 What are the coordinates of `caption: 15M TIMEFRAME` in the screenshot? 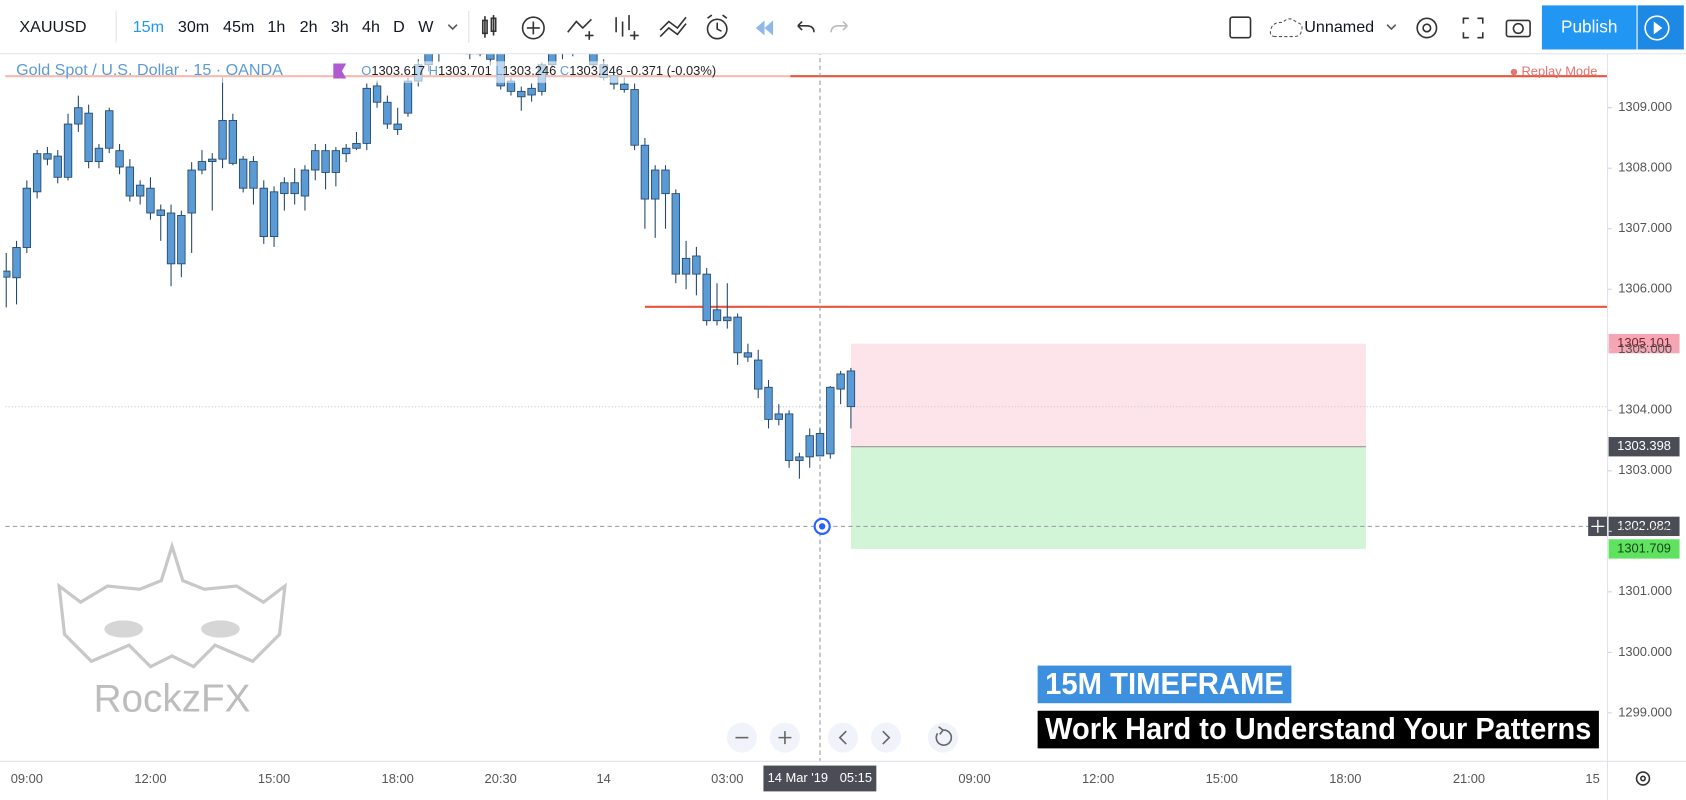 It's located at (1164, 684).